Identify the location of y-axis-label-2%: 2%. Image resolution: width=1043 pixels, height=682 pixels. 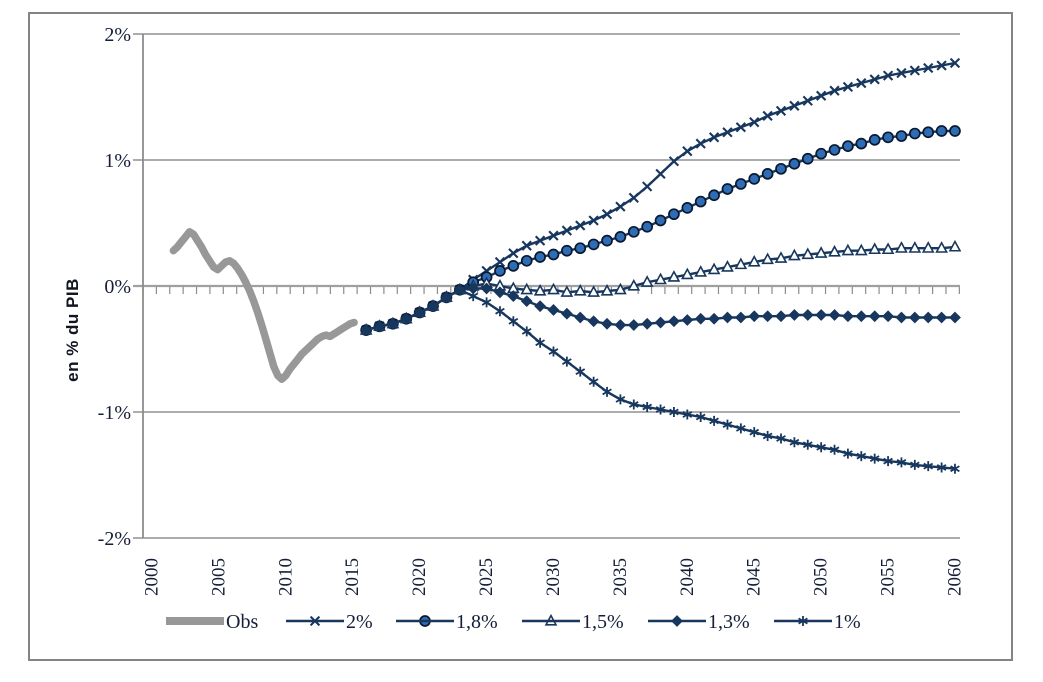
(117, 35).